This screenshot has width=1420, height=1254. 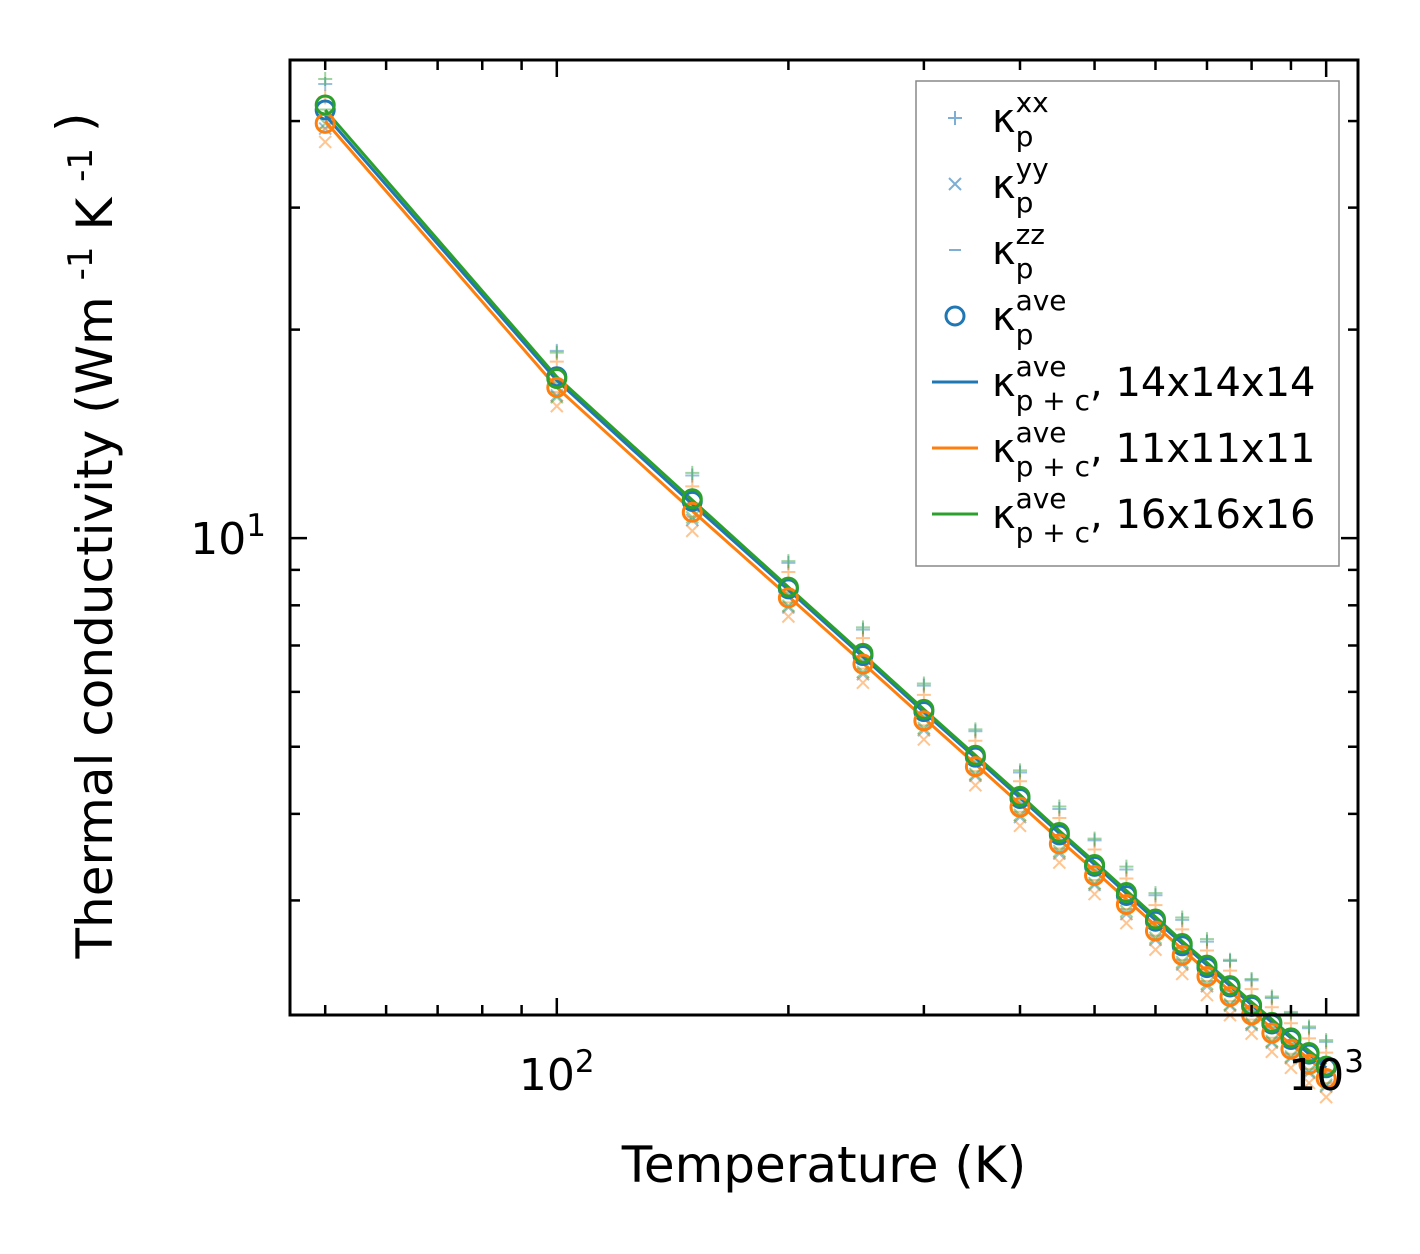 I want to click on y-tick-label-exp: 1, so click(x=256, y=526).